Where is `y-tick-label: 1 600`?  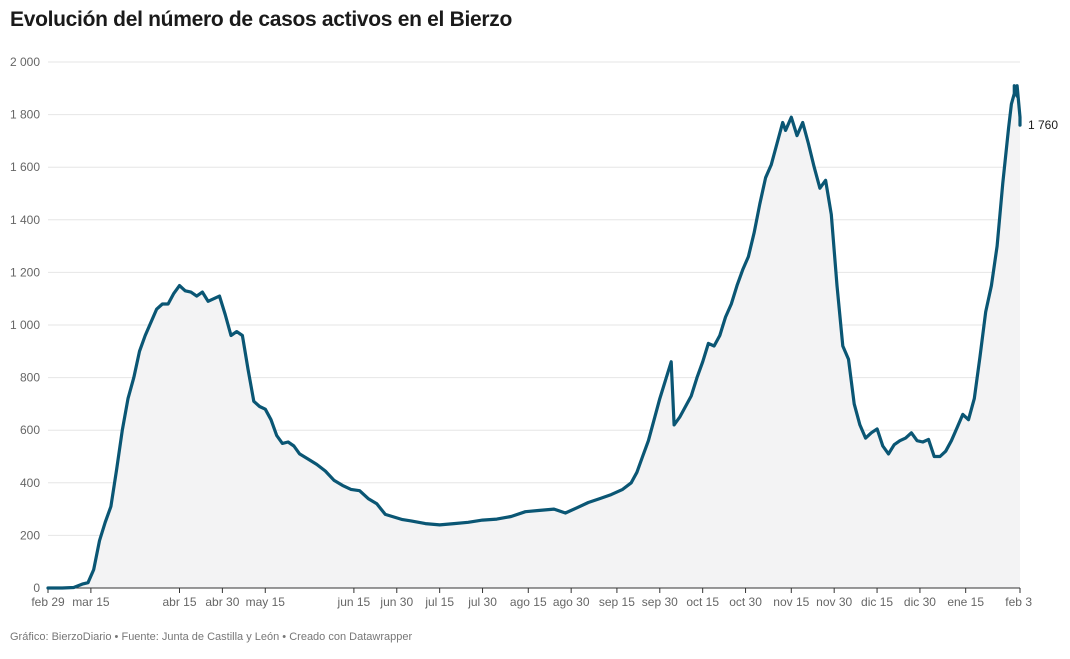
y-tick-label: 1 600 is located at coordinates (25, 167).